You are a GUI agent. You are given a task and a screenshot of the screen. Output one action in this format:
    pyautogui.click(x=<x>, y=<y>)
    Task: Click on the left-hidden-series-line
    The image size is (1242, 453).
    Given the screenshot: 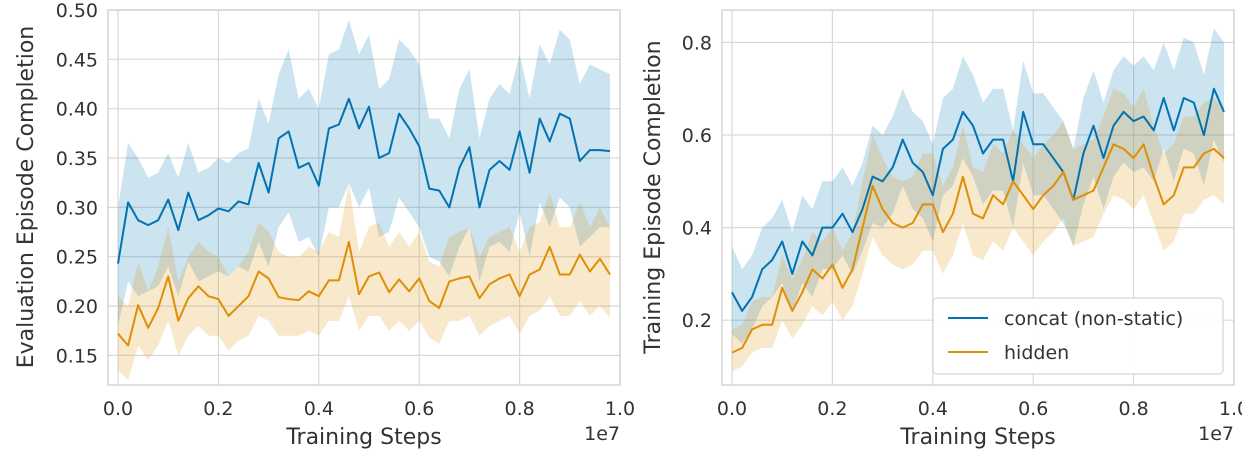 What is the action you would take?
    pyautogui.click(x=364, y=293)
    